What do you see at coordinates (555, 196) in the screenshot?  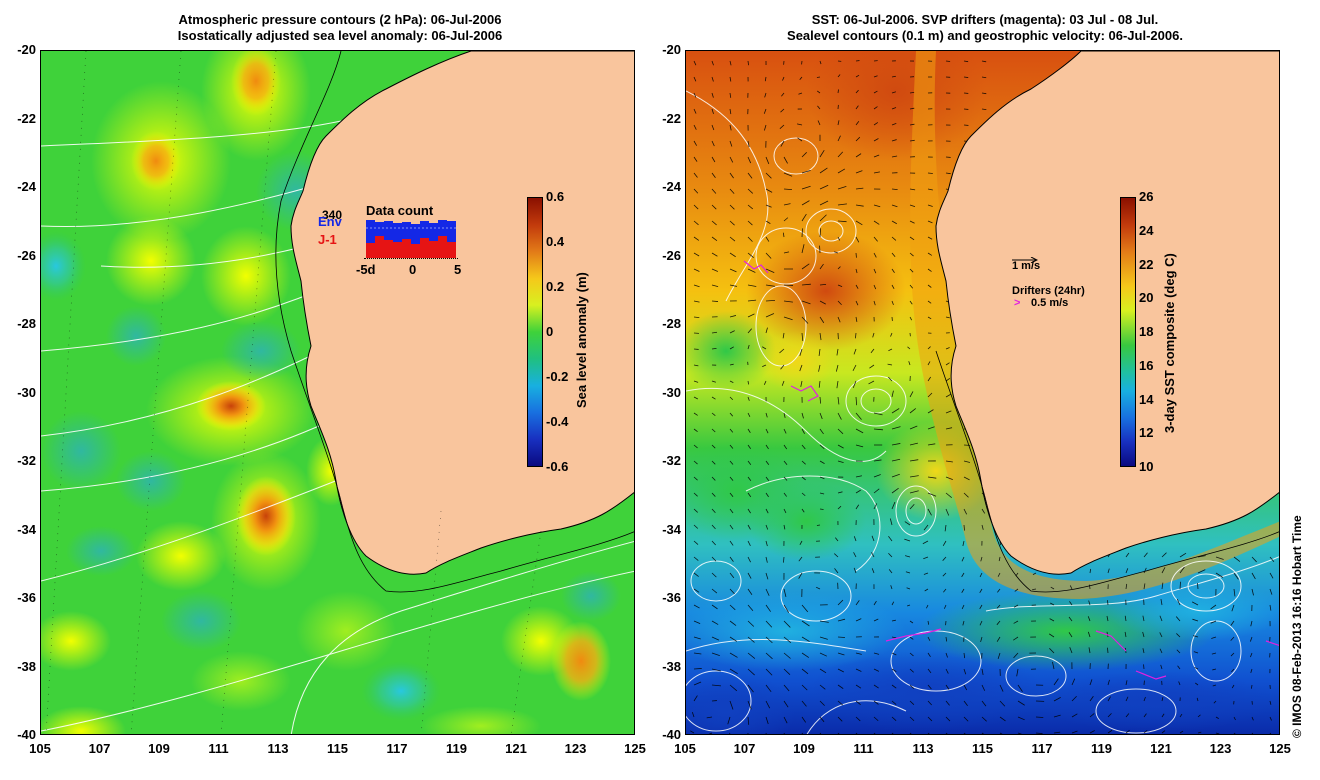 I see `colorbar-tick: 0.6` at bounding box center [555, 196].